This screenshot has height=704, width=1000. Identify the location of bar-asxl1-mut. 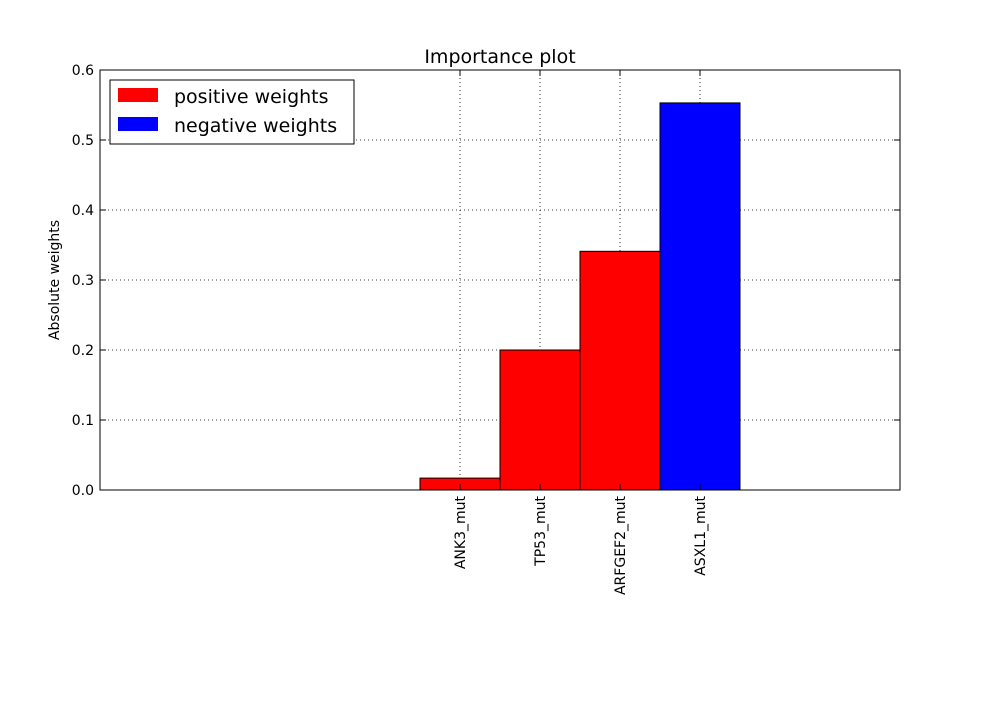
(700, 296).